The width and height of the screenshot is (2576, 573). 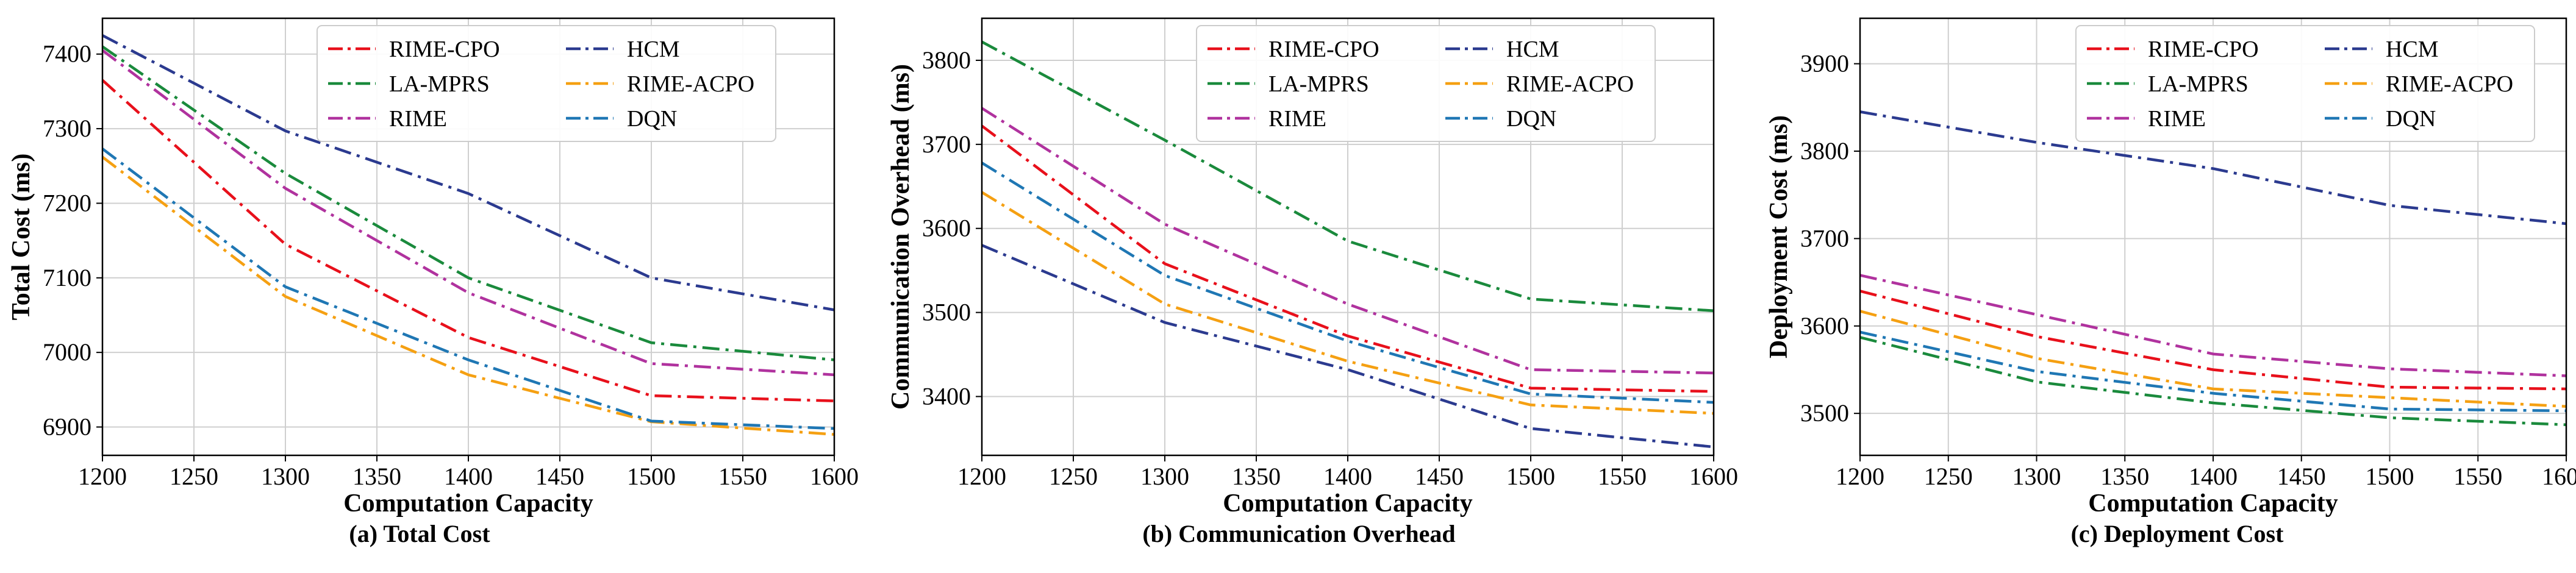 What do you see at coordinates (67, 427) in the screenshot?
I see `y-tick-label: 6900` at bounding box center [67, 427].